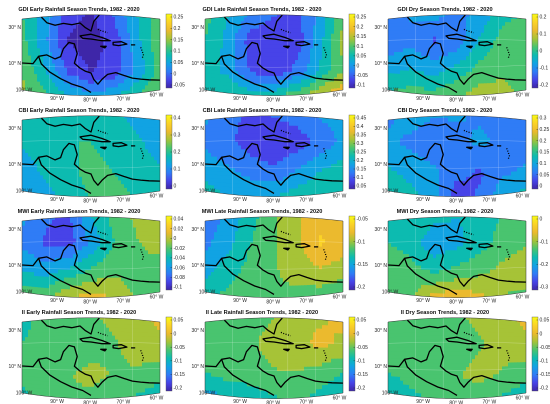  I want to click on pacific-coastline, so click(430, 74).